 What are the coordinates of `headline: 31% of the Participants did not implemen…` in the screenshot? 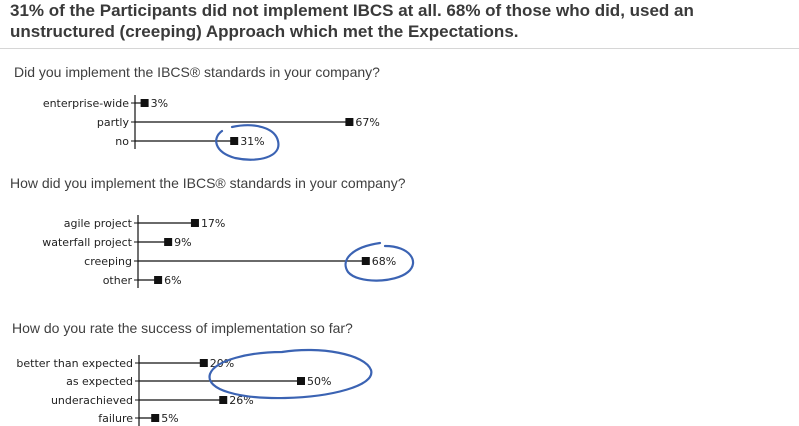 It's located at (352, 21).